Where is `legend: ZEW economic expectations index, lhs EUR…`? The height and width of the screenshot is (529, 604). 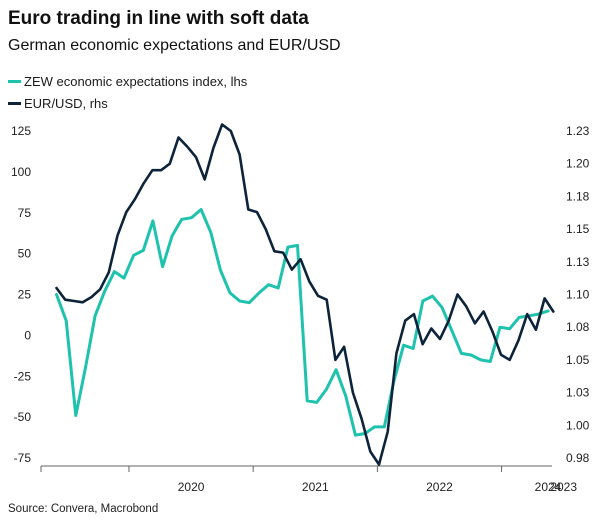 legend: ZEW economic expectations index, lhs EUR… is located at coordinates (127, 92).